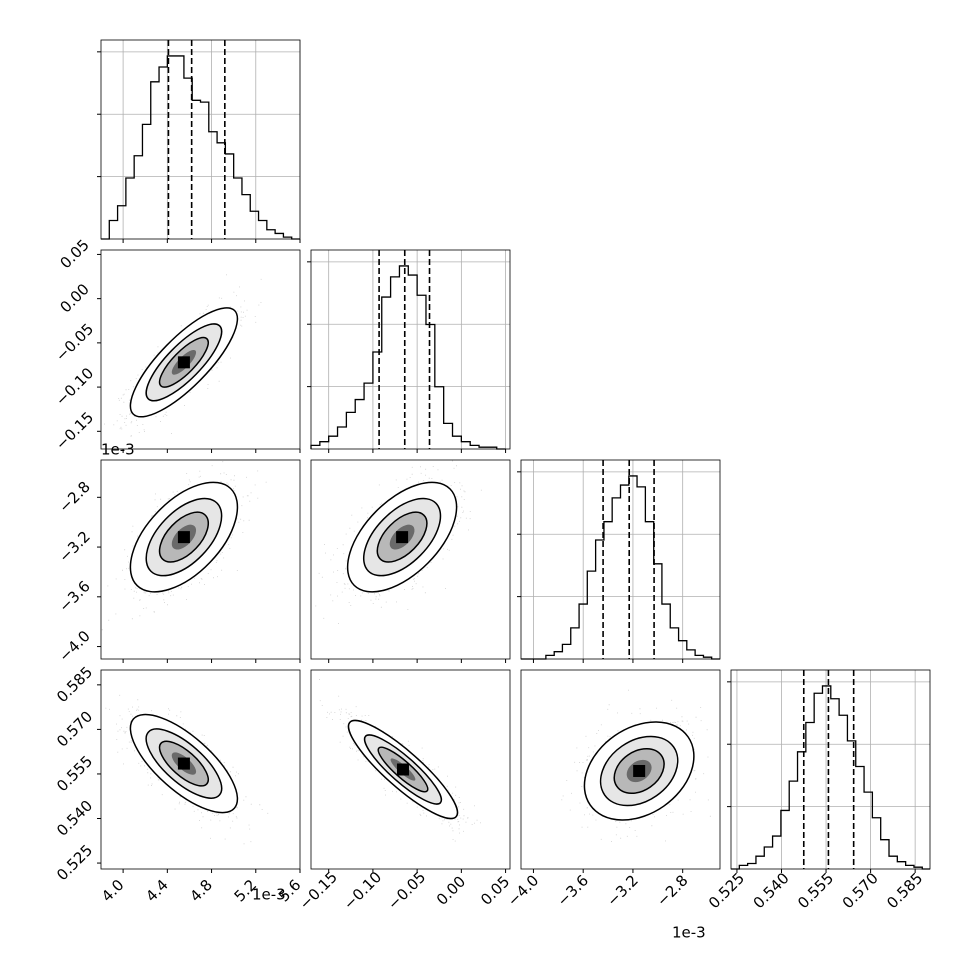 The width and height of the screenshot is (970, 970). I want to click on y-tick-label: 0.525, so click(74, 862).